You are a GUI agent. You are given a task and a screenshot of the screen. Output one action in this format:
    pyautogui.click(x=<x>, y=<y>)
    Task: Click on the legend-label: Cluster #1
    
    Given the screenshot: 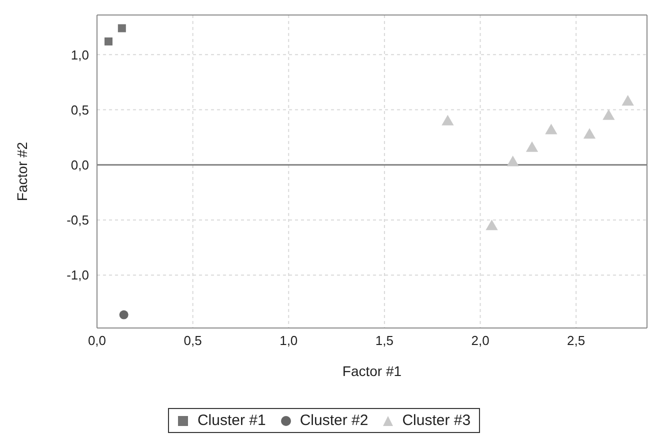 What is the action you would take?
    pyautogui.click(x=231, y=420)
    